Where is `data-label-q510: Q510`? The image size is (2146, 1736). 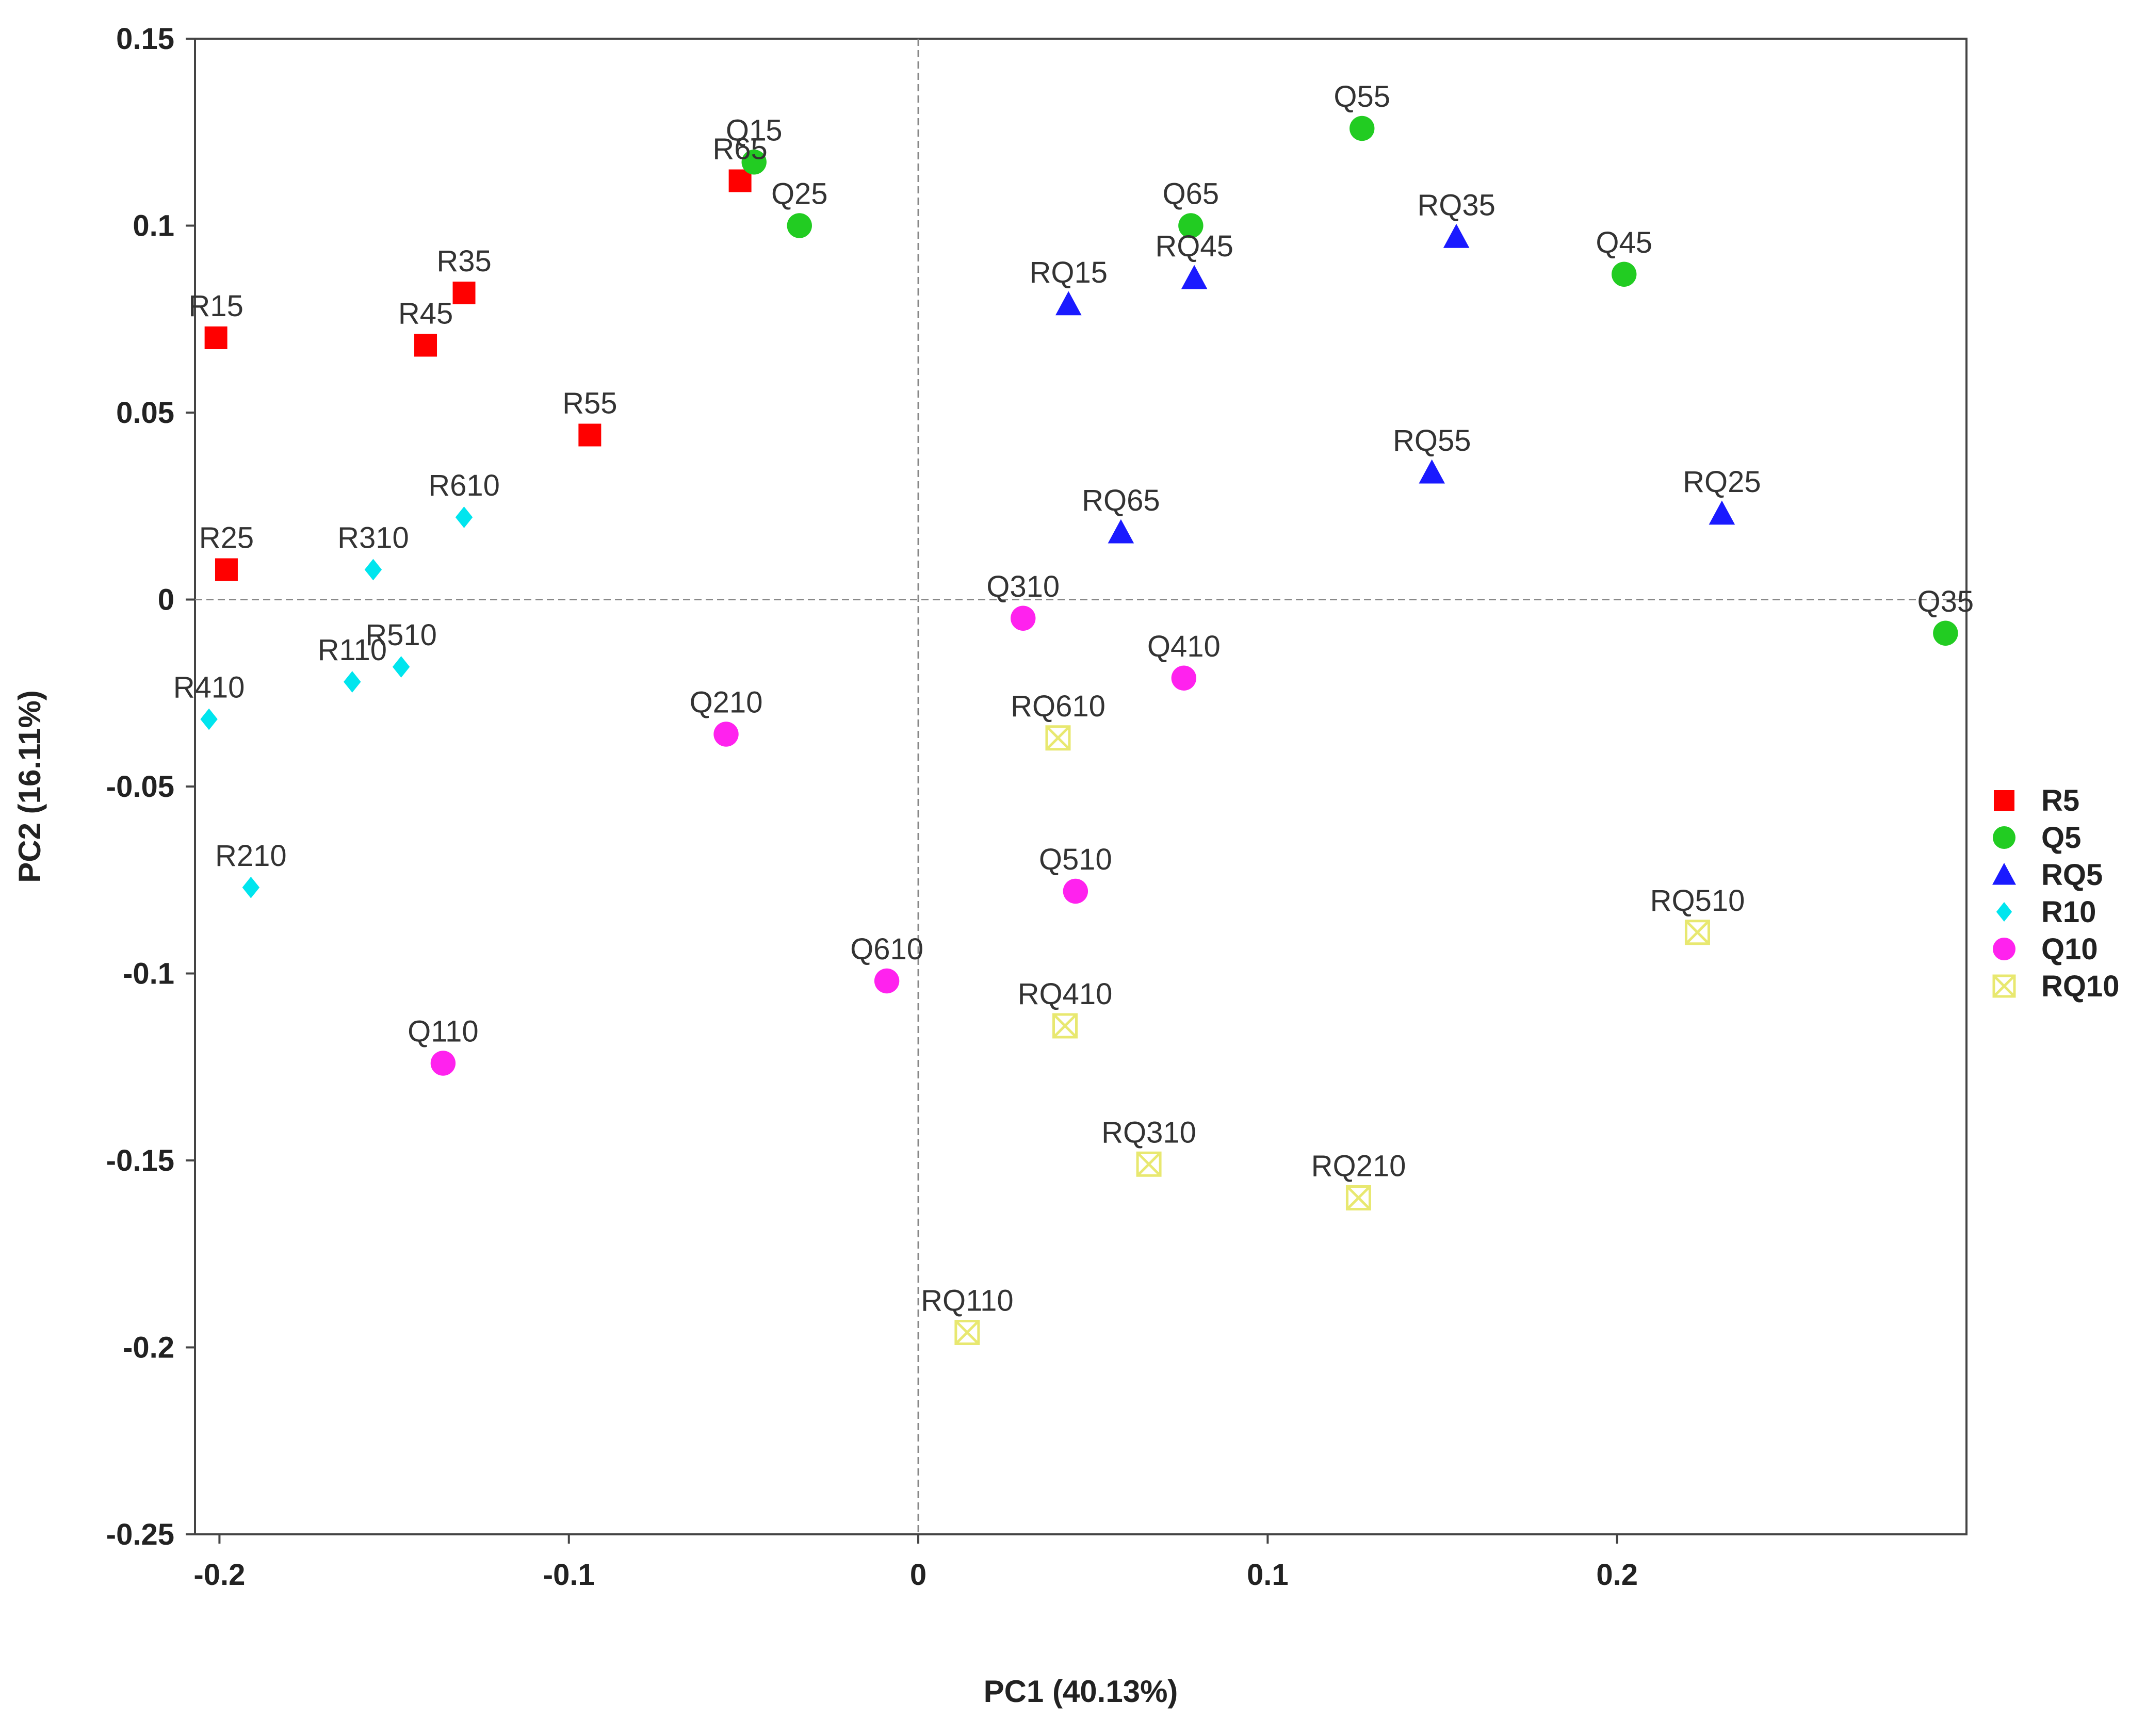
data-label-q510: Q510 is located at coordinates (1076, 859).